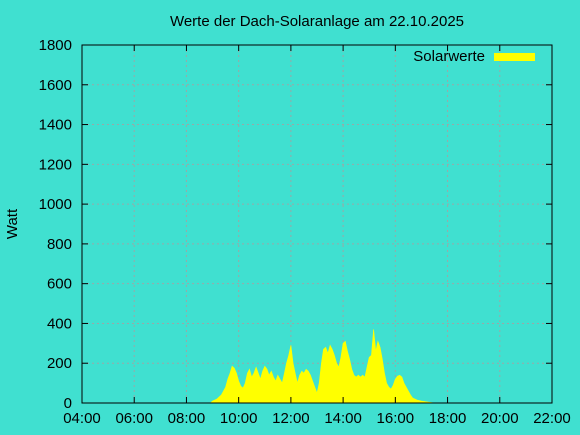 This screenshot has height=435, width=580. I want to click on x-tick-label: 14:00, so click(343, 418).